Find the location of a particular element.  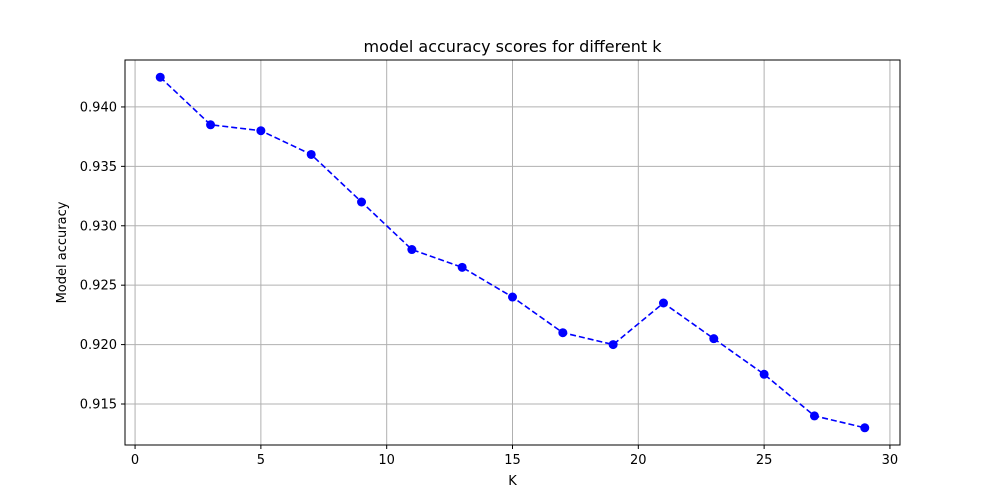

y-tick-label: 0.940 is located at coordinates (98, 107).